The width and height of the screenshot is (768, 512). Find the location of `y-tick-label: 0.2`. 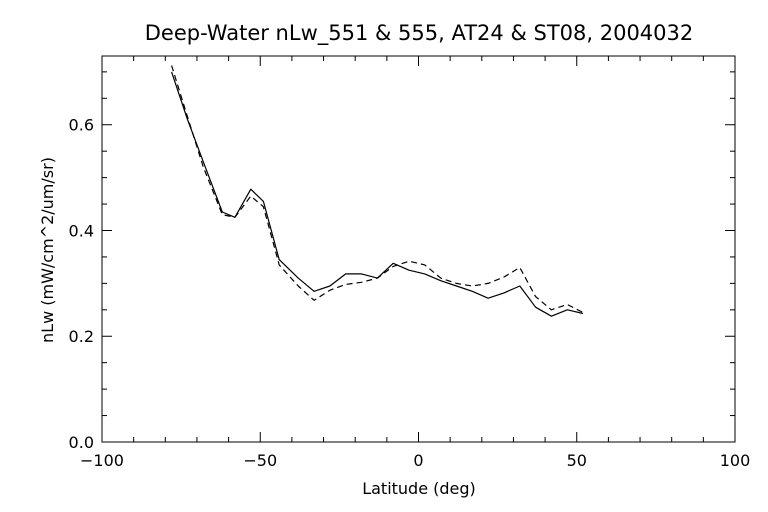

y-tick-label: 0.2 is located at coordinates (81, 336).